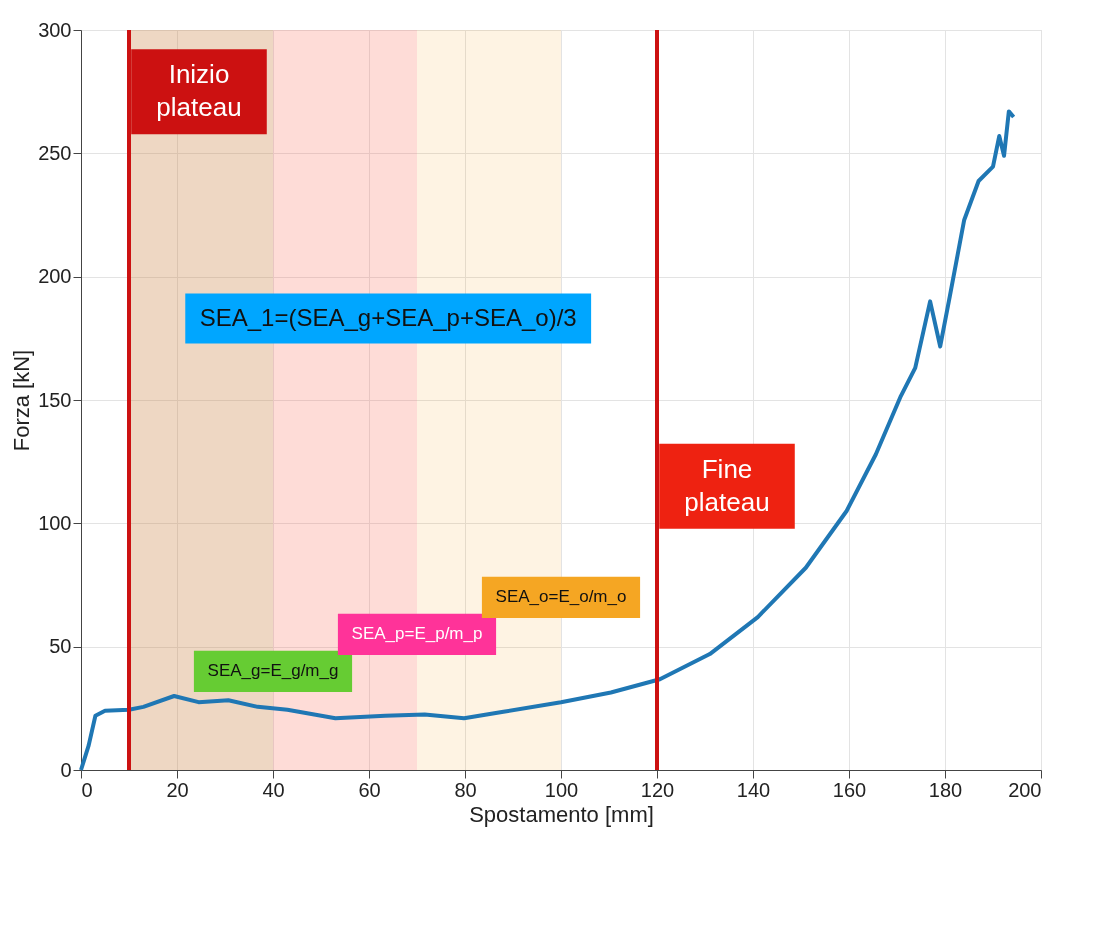 The height and width of the screenshot is (952, 1118). What do you see at coordinates (273, 789) in the screenshot?
I see `x-tick-label: 40` at bounding box center [273, 789].